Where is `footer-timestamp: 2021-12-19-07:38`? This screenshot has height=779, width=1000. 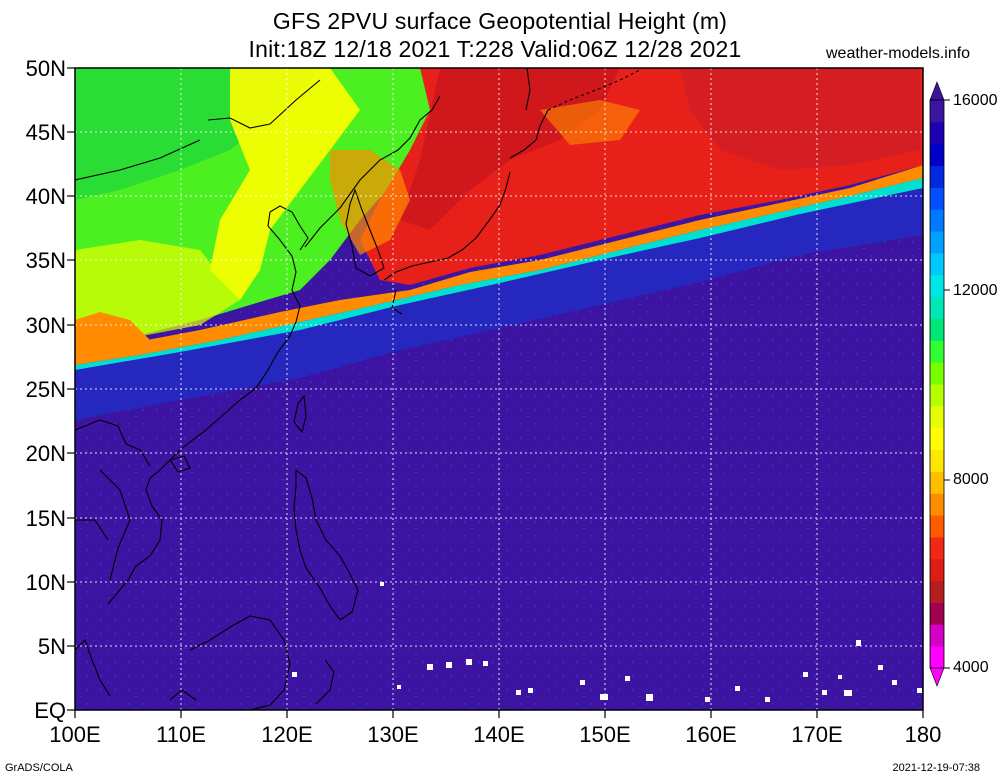
footer-timestamp: 2021-12-19-07:38 is located at coordinates (936, 768).